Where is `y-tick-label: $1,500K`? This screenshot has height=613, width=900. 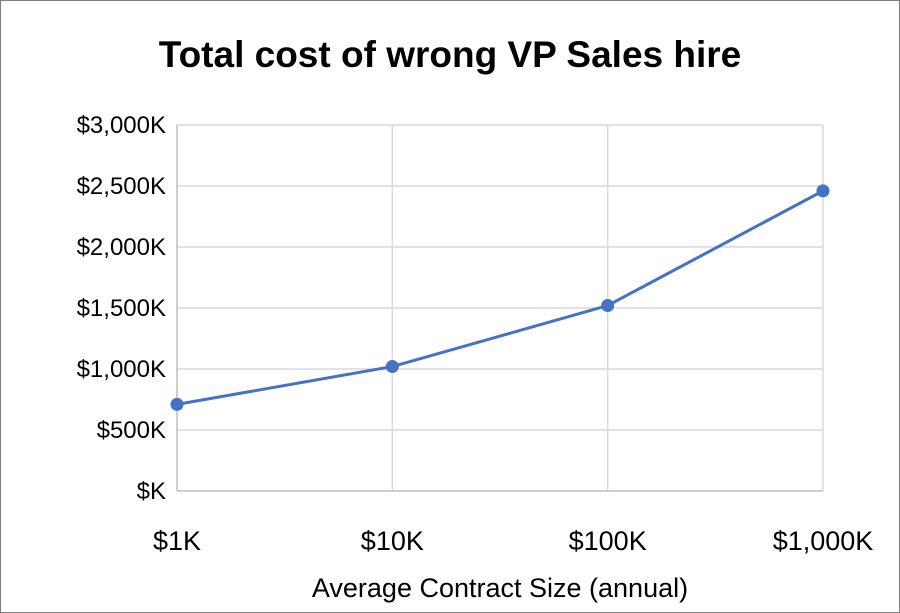 y-tick-label: $1,500K is located at coordinates (121, 308).